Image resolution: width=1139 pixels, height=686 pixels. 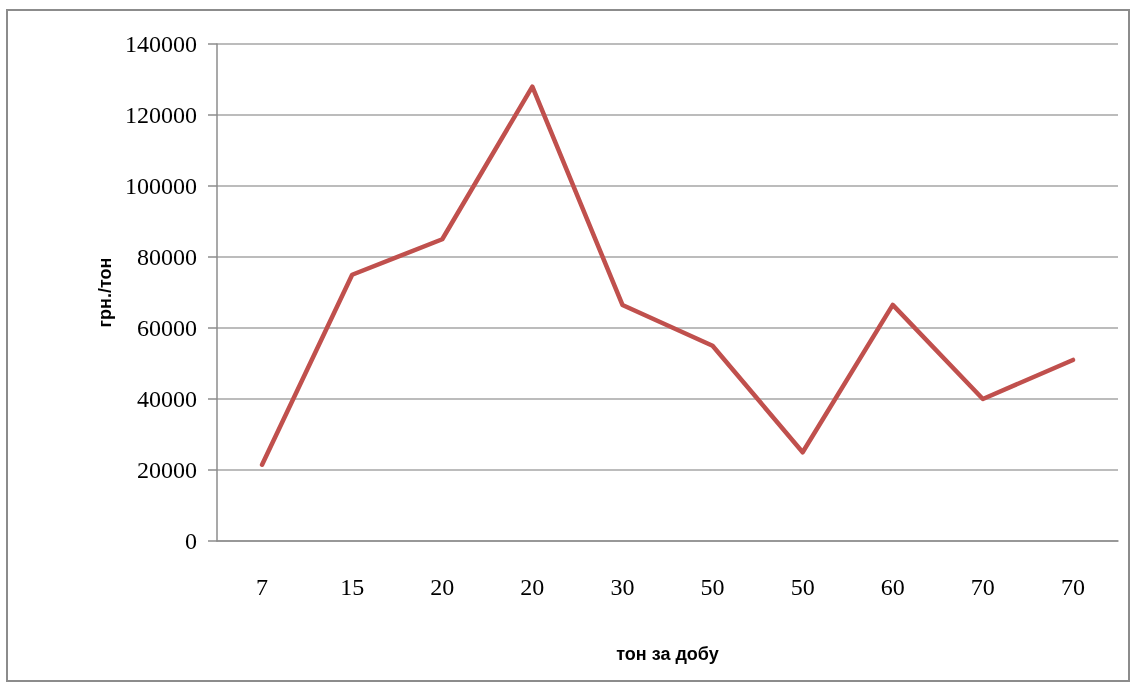 I want to click on x-tick-label: 60, so click(x=892, y=587).